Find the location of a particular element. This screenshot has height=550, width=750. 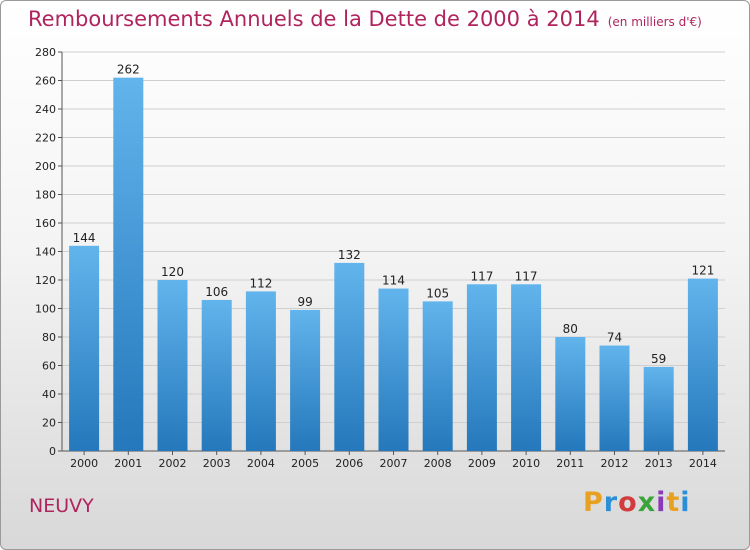

bar-2002 is located at coordinates (172, 365).